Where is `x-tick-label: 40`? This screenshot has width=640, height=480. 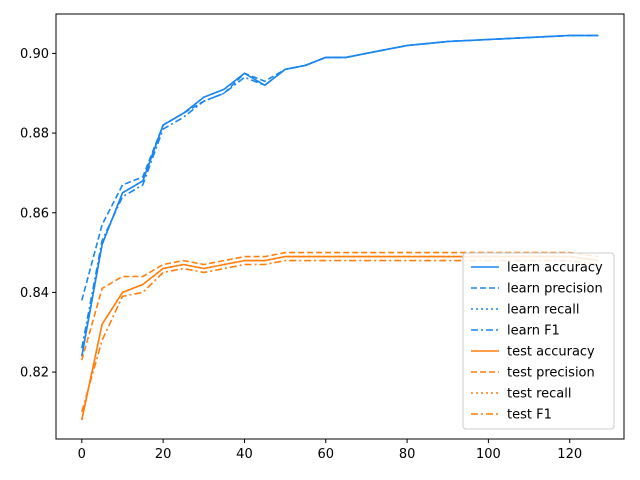
x-tick-label: 40 is located at coordinates (244, 454).